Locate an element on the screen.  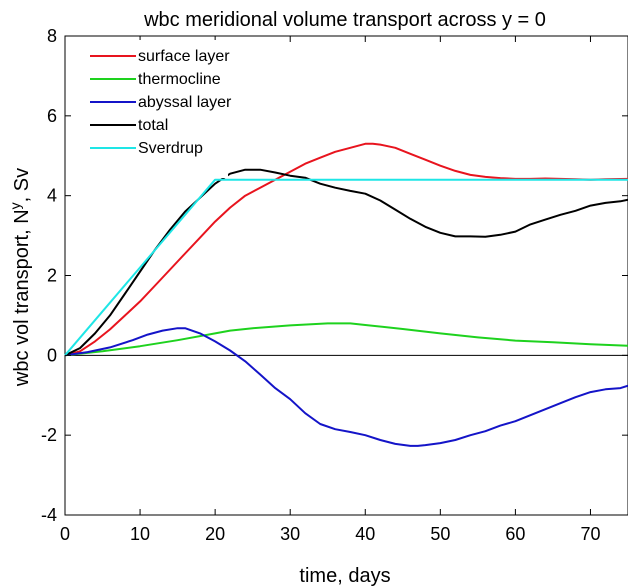
legend-label: thermocline is located at coordinates (179, 79).